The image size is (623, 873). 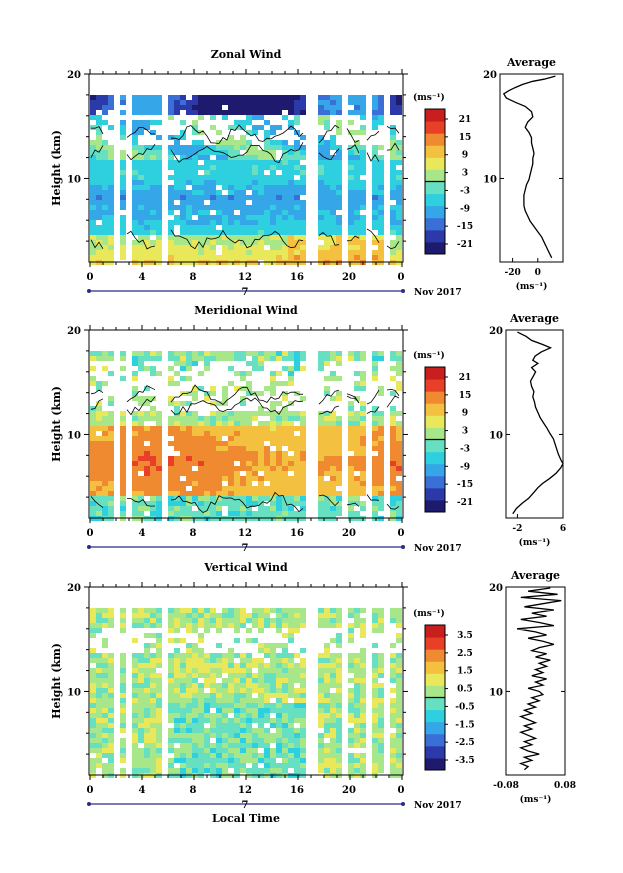 I want to click on colorbar: (ms⁻¹) 3.5 2.5 1.5 0.5 -0.5 -1.5 -2.5 -3.5, so click(x=444, y=689).